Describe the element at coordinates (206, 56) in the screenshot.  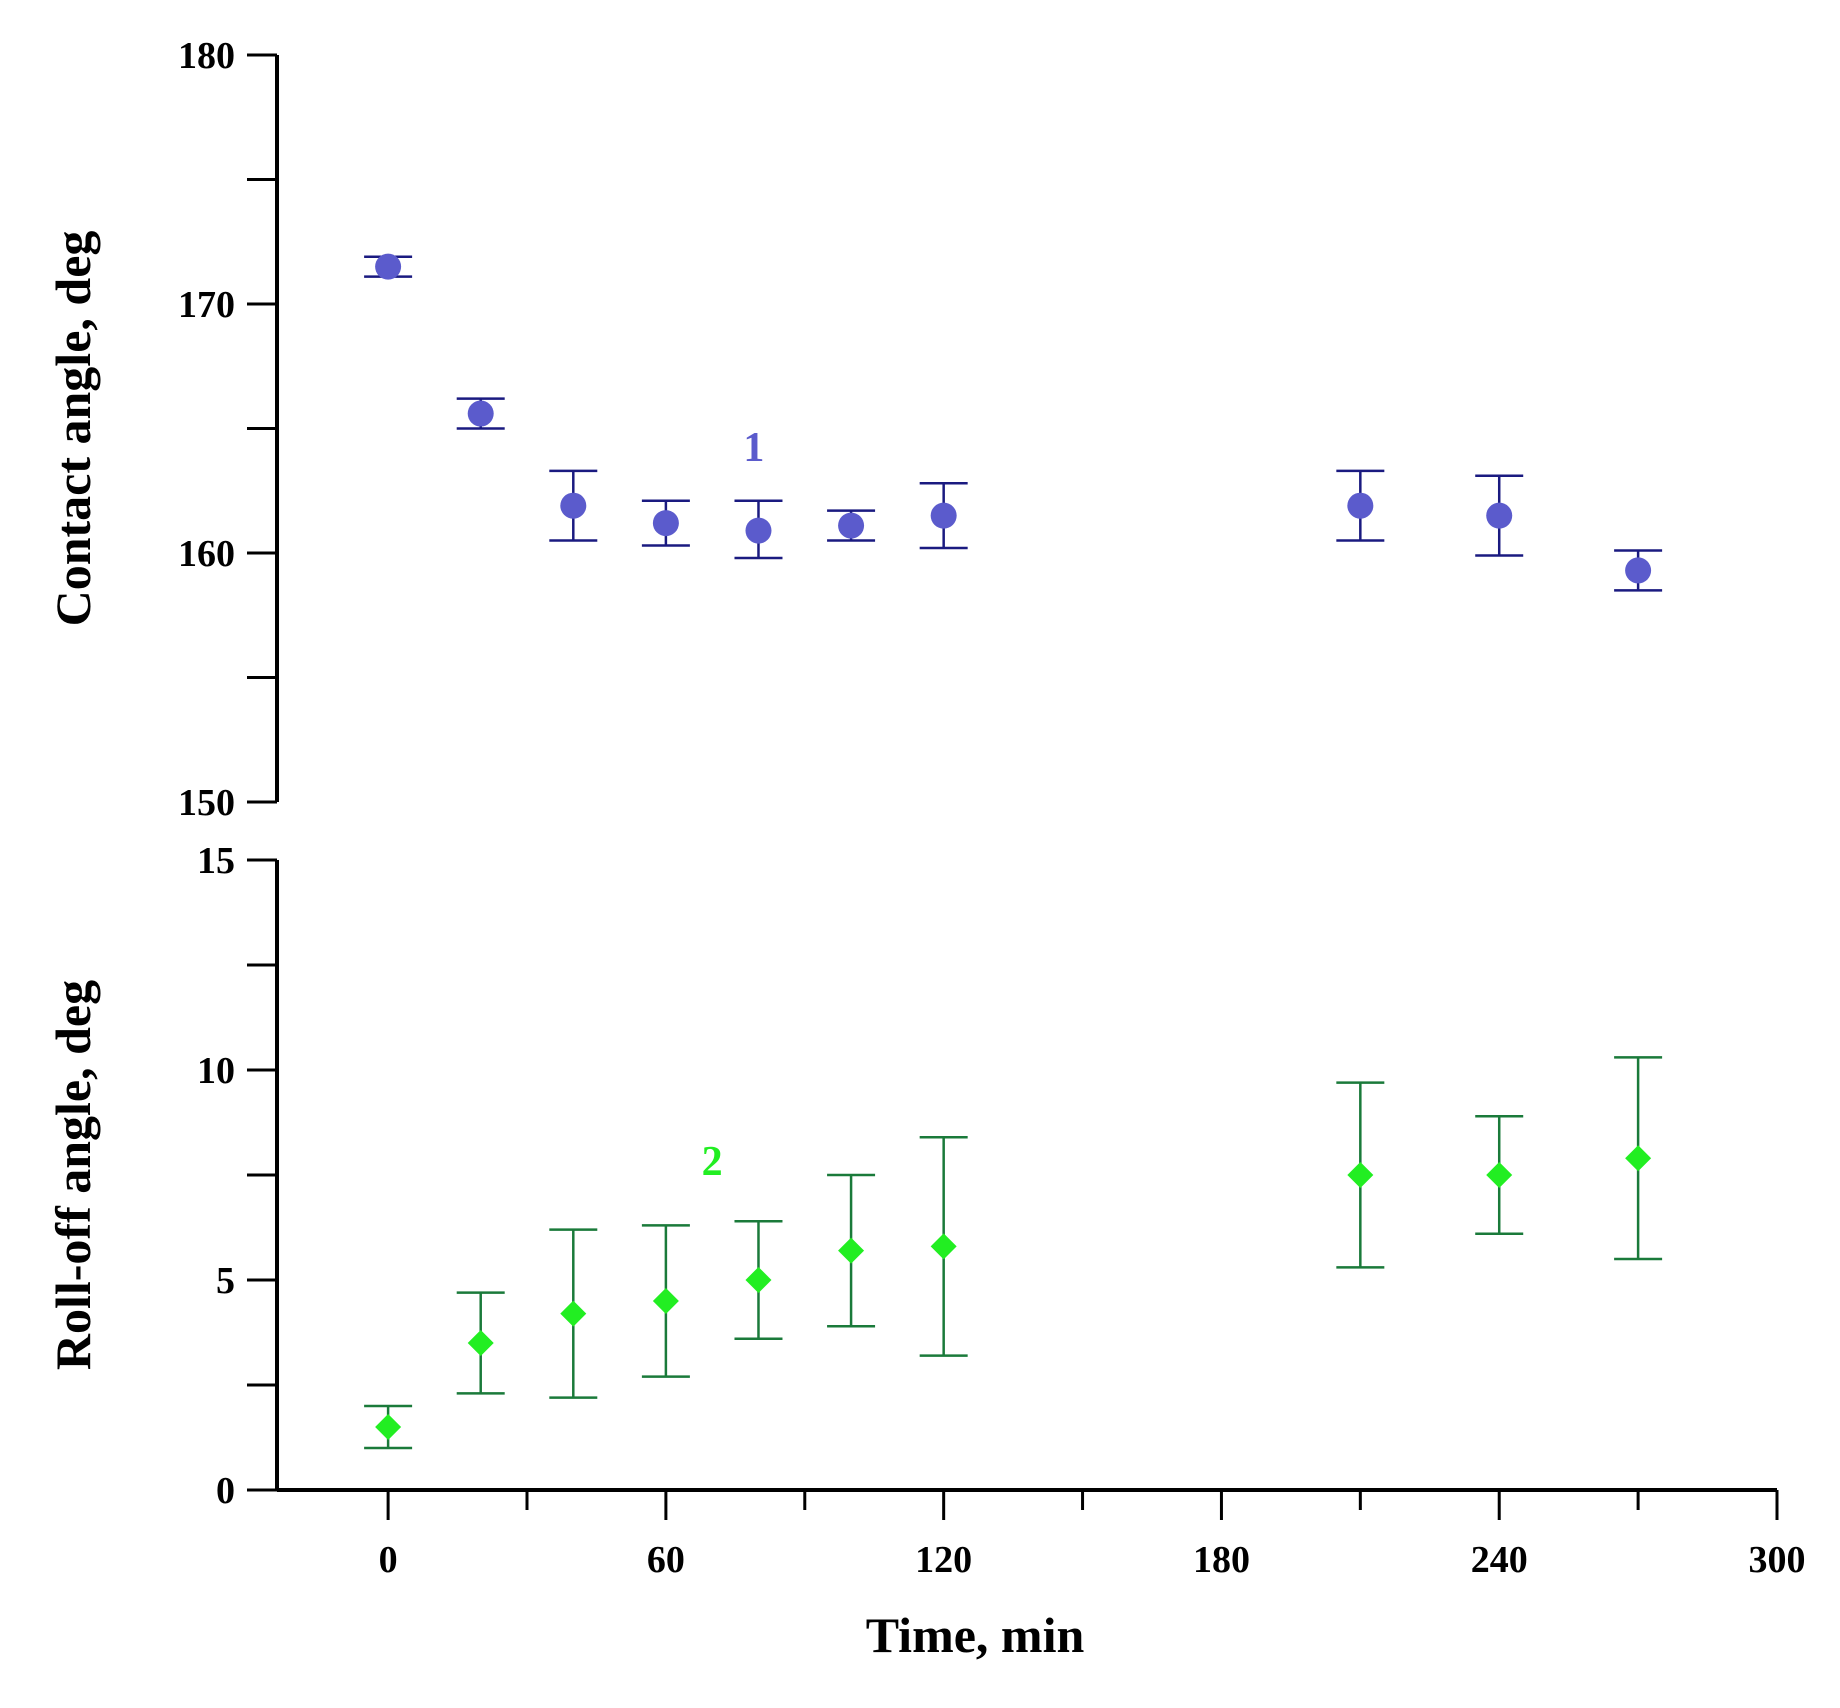
I see `top-y-tick-label: 180` at that location.